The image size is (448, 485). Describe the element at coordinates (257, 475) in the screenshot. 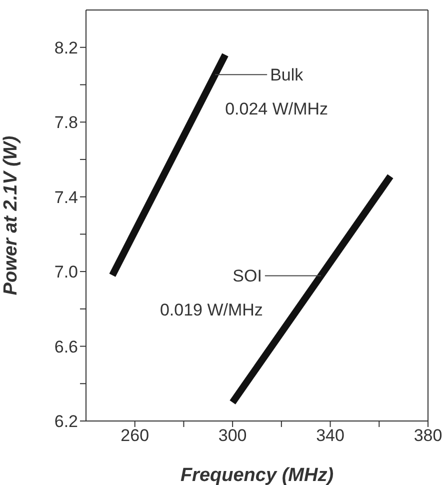

I see `x-axis-title: Frequency (MHz)` at that location.